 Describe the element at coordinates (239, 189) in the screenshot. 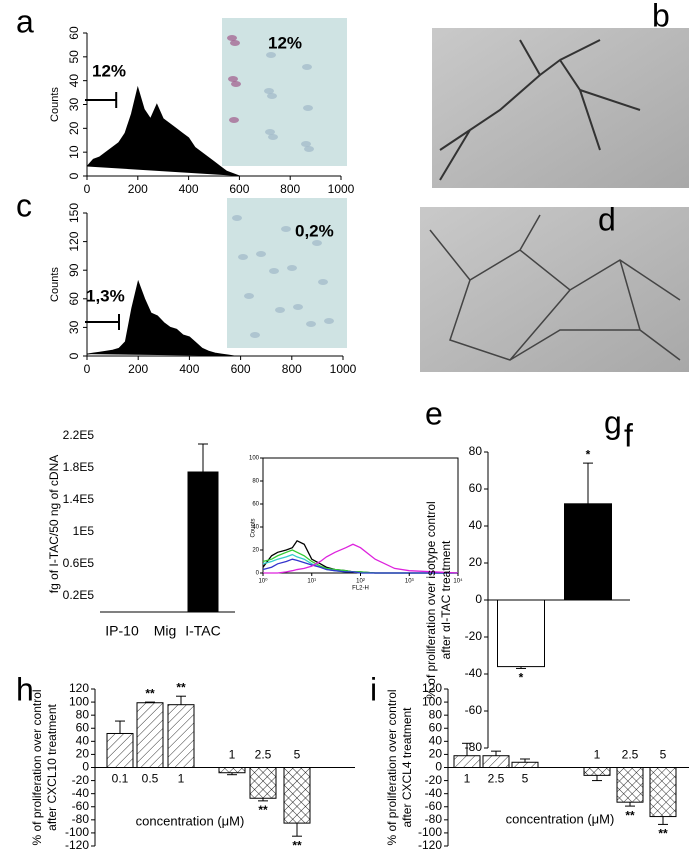

I see `x-tick-label: 600` at that location.